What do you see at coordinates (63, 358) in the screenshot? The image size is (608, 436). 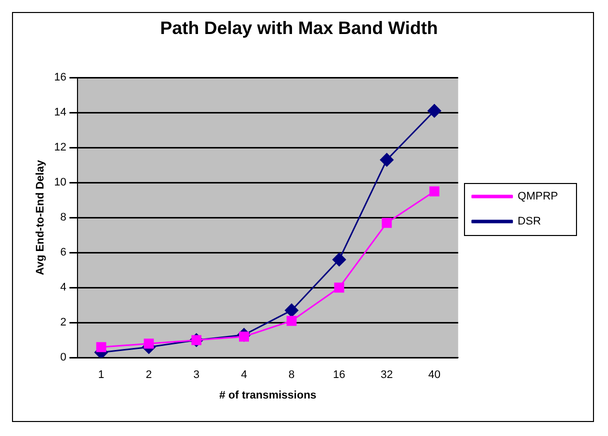 I see `y-tick-label: 0` at bounding box center [63, 358].